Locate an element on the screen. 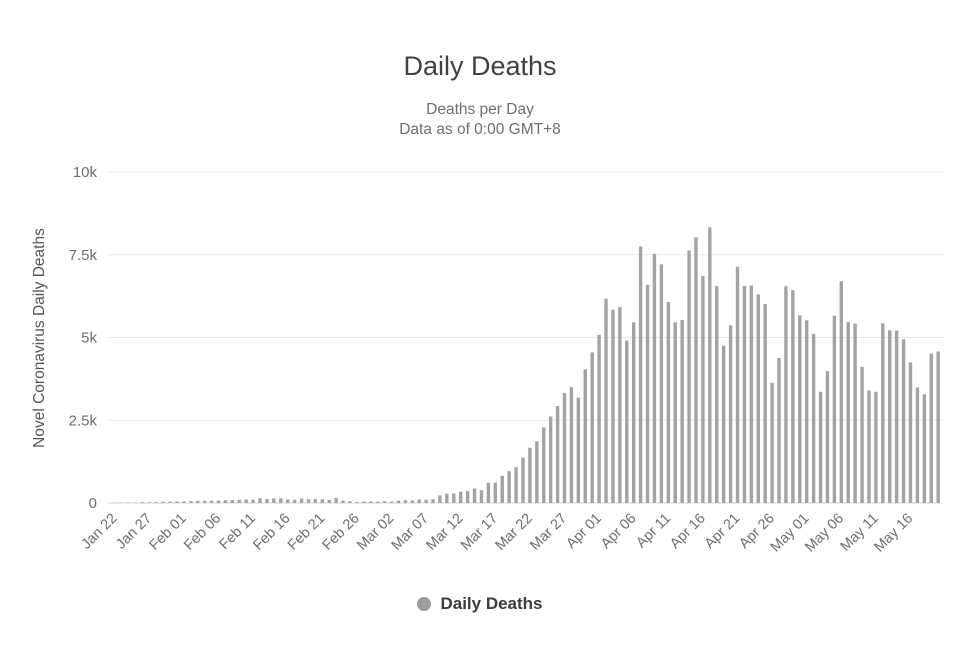 The image size is (960, 647). legend-item-daily-deaths: Daily Deaths is located at coordinates (480, 604).